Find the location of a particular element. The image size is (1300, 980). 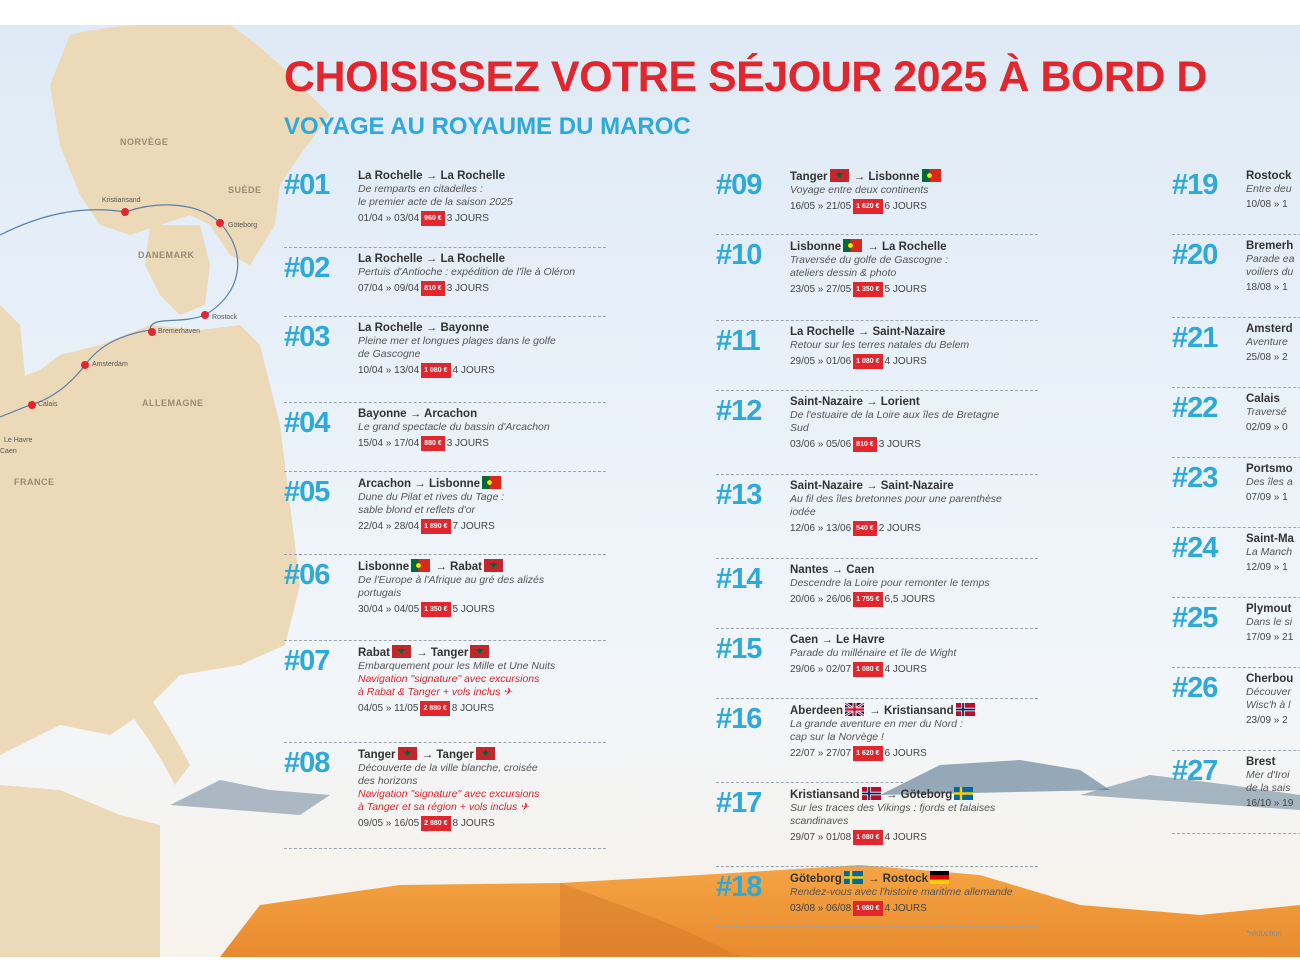

cruise-route: Kristiansand → Göteborg is located at coordinates (914, 794).